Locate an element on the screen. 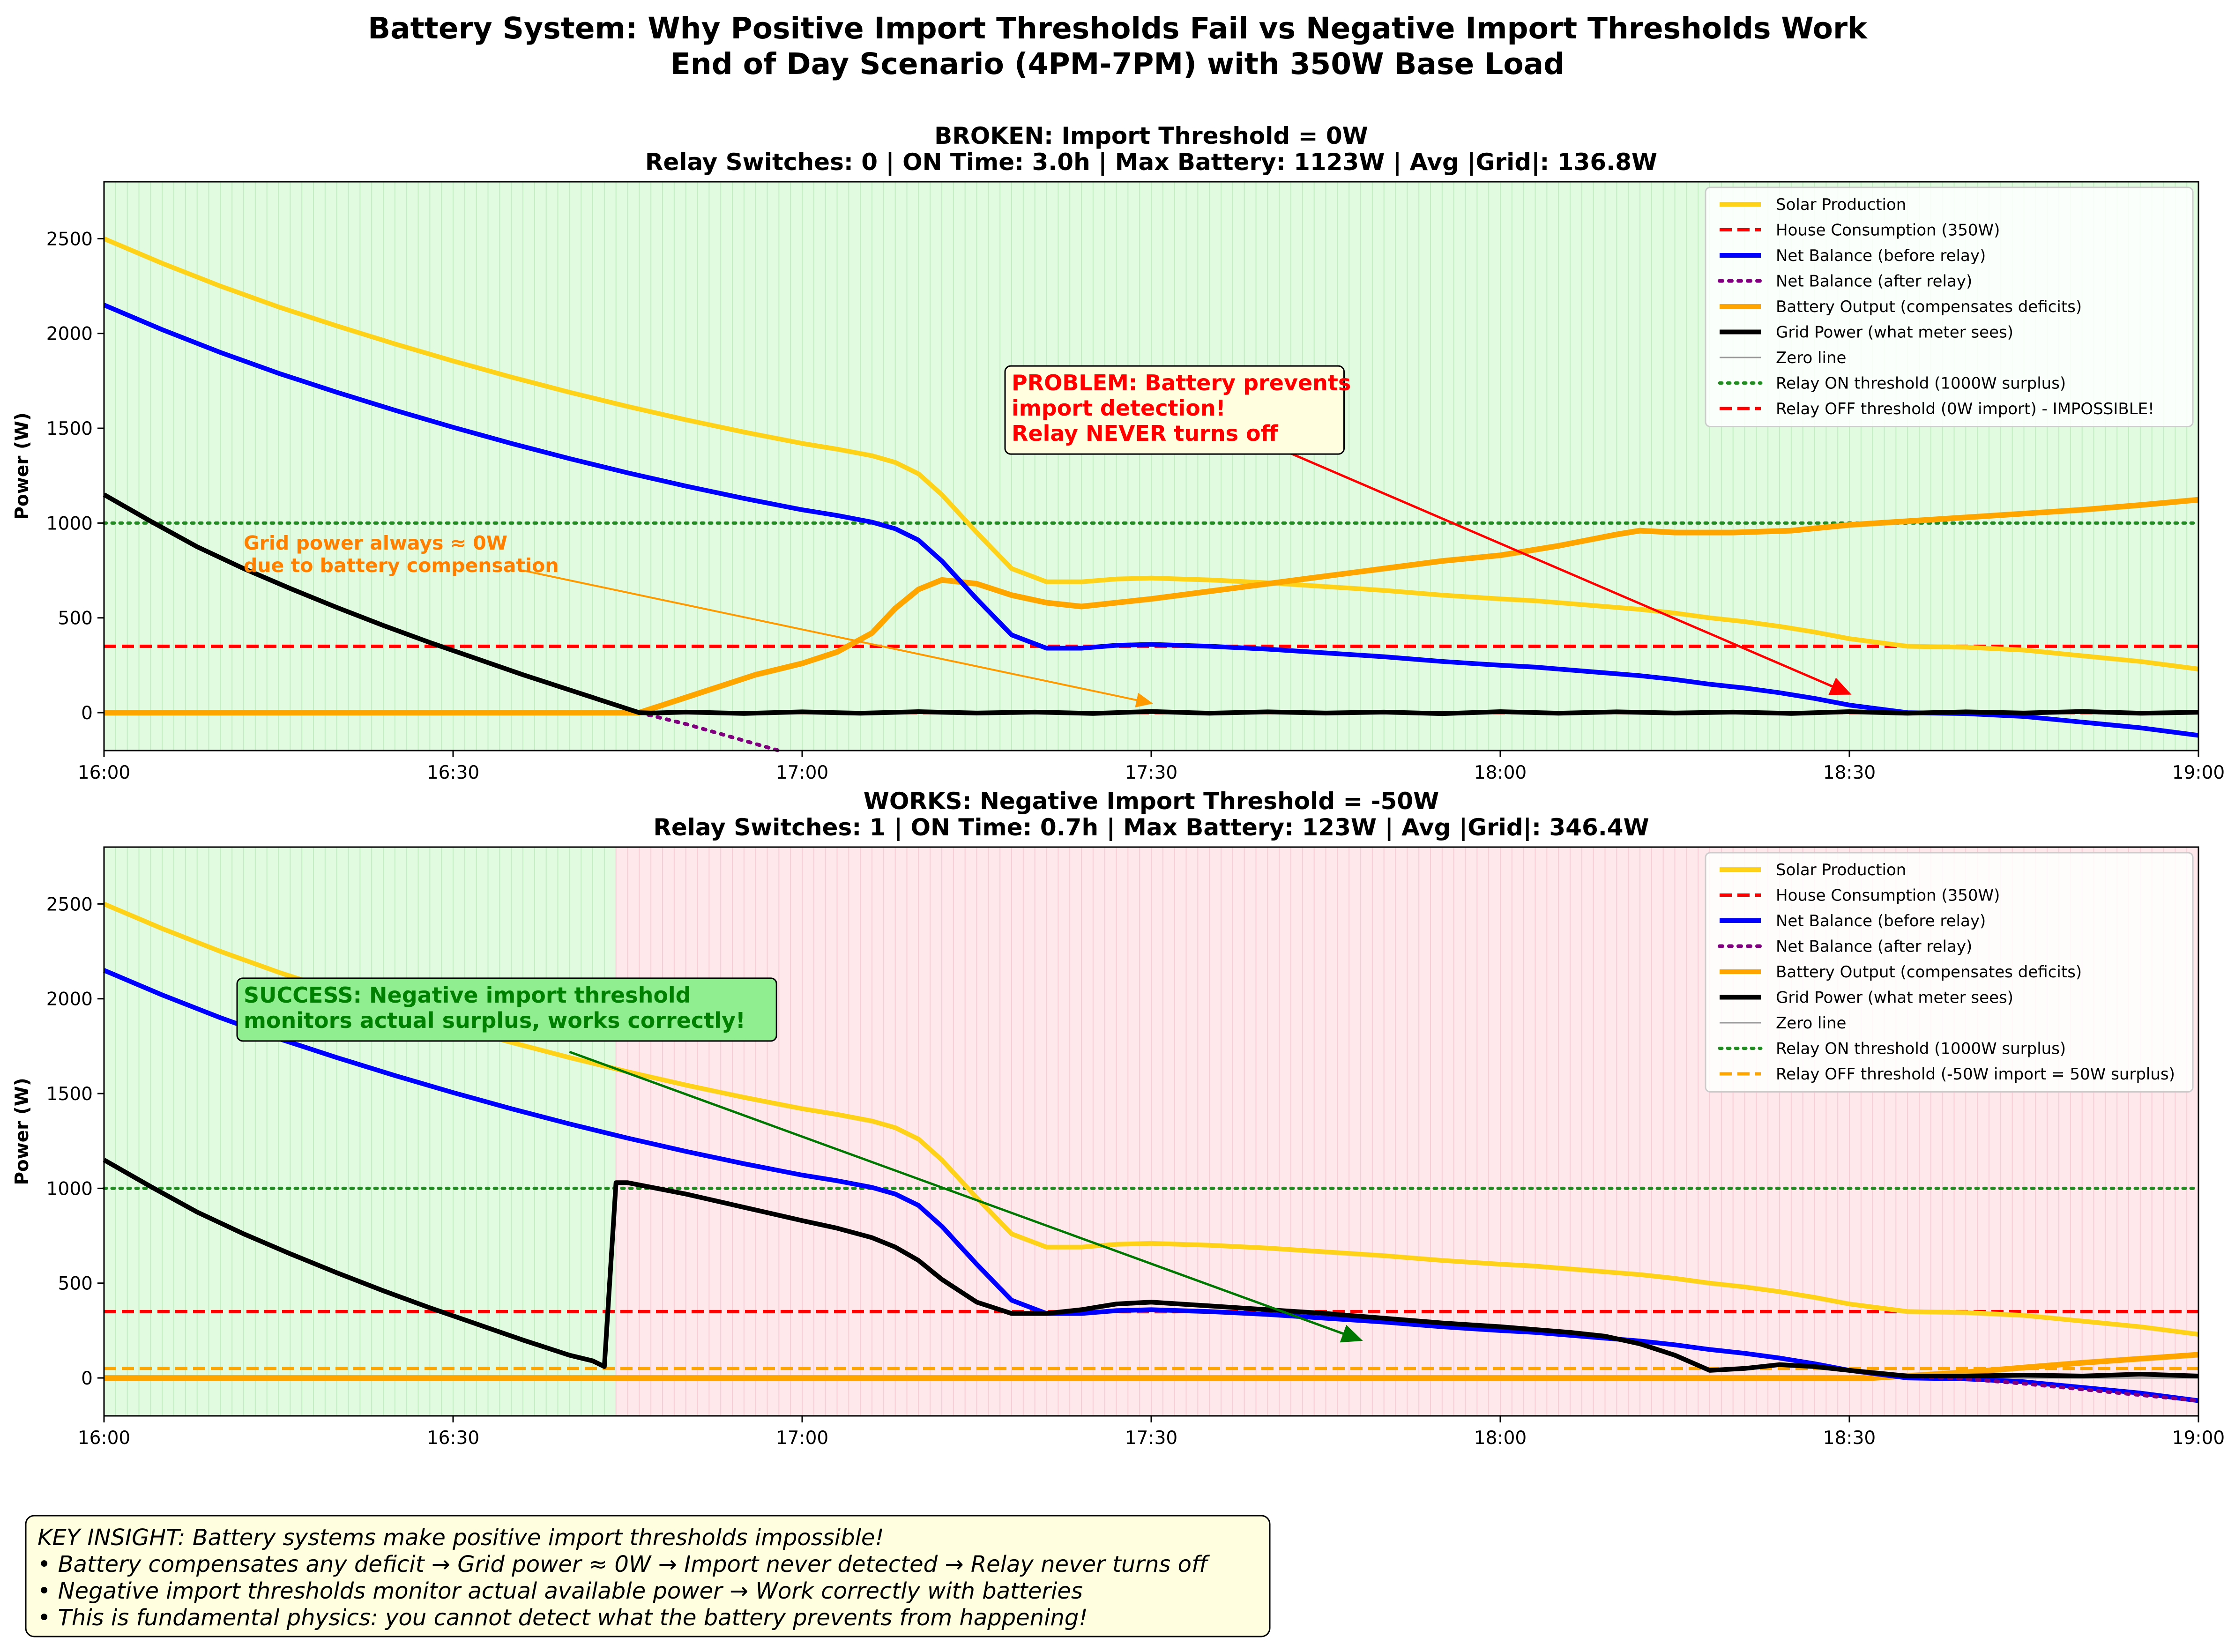 The height and width of the screenshot is (1652, 2235). broken-legend-label: Net Balance (after relay) is located at coordinates (1874, 281).